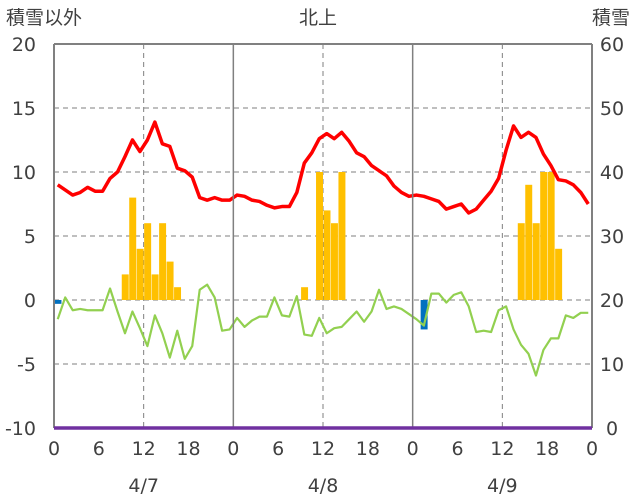  What do you see at coordinates (24, 45) in the screenshot?
I see `y-left-tick: 20` at bounding box center [24, 45].